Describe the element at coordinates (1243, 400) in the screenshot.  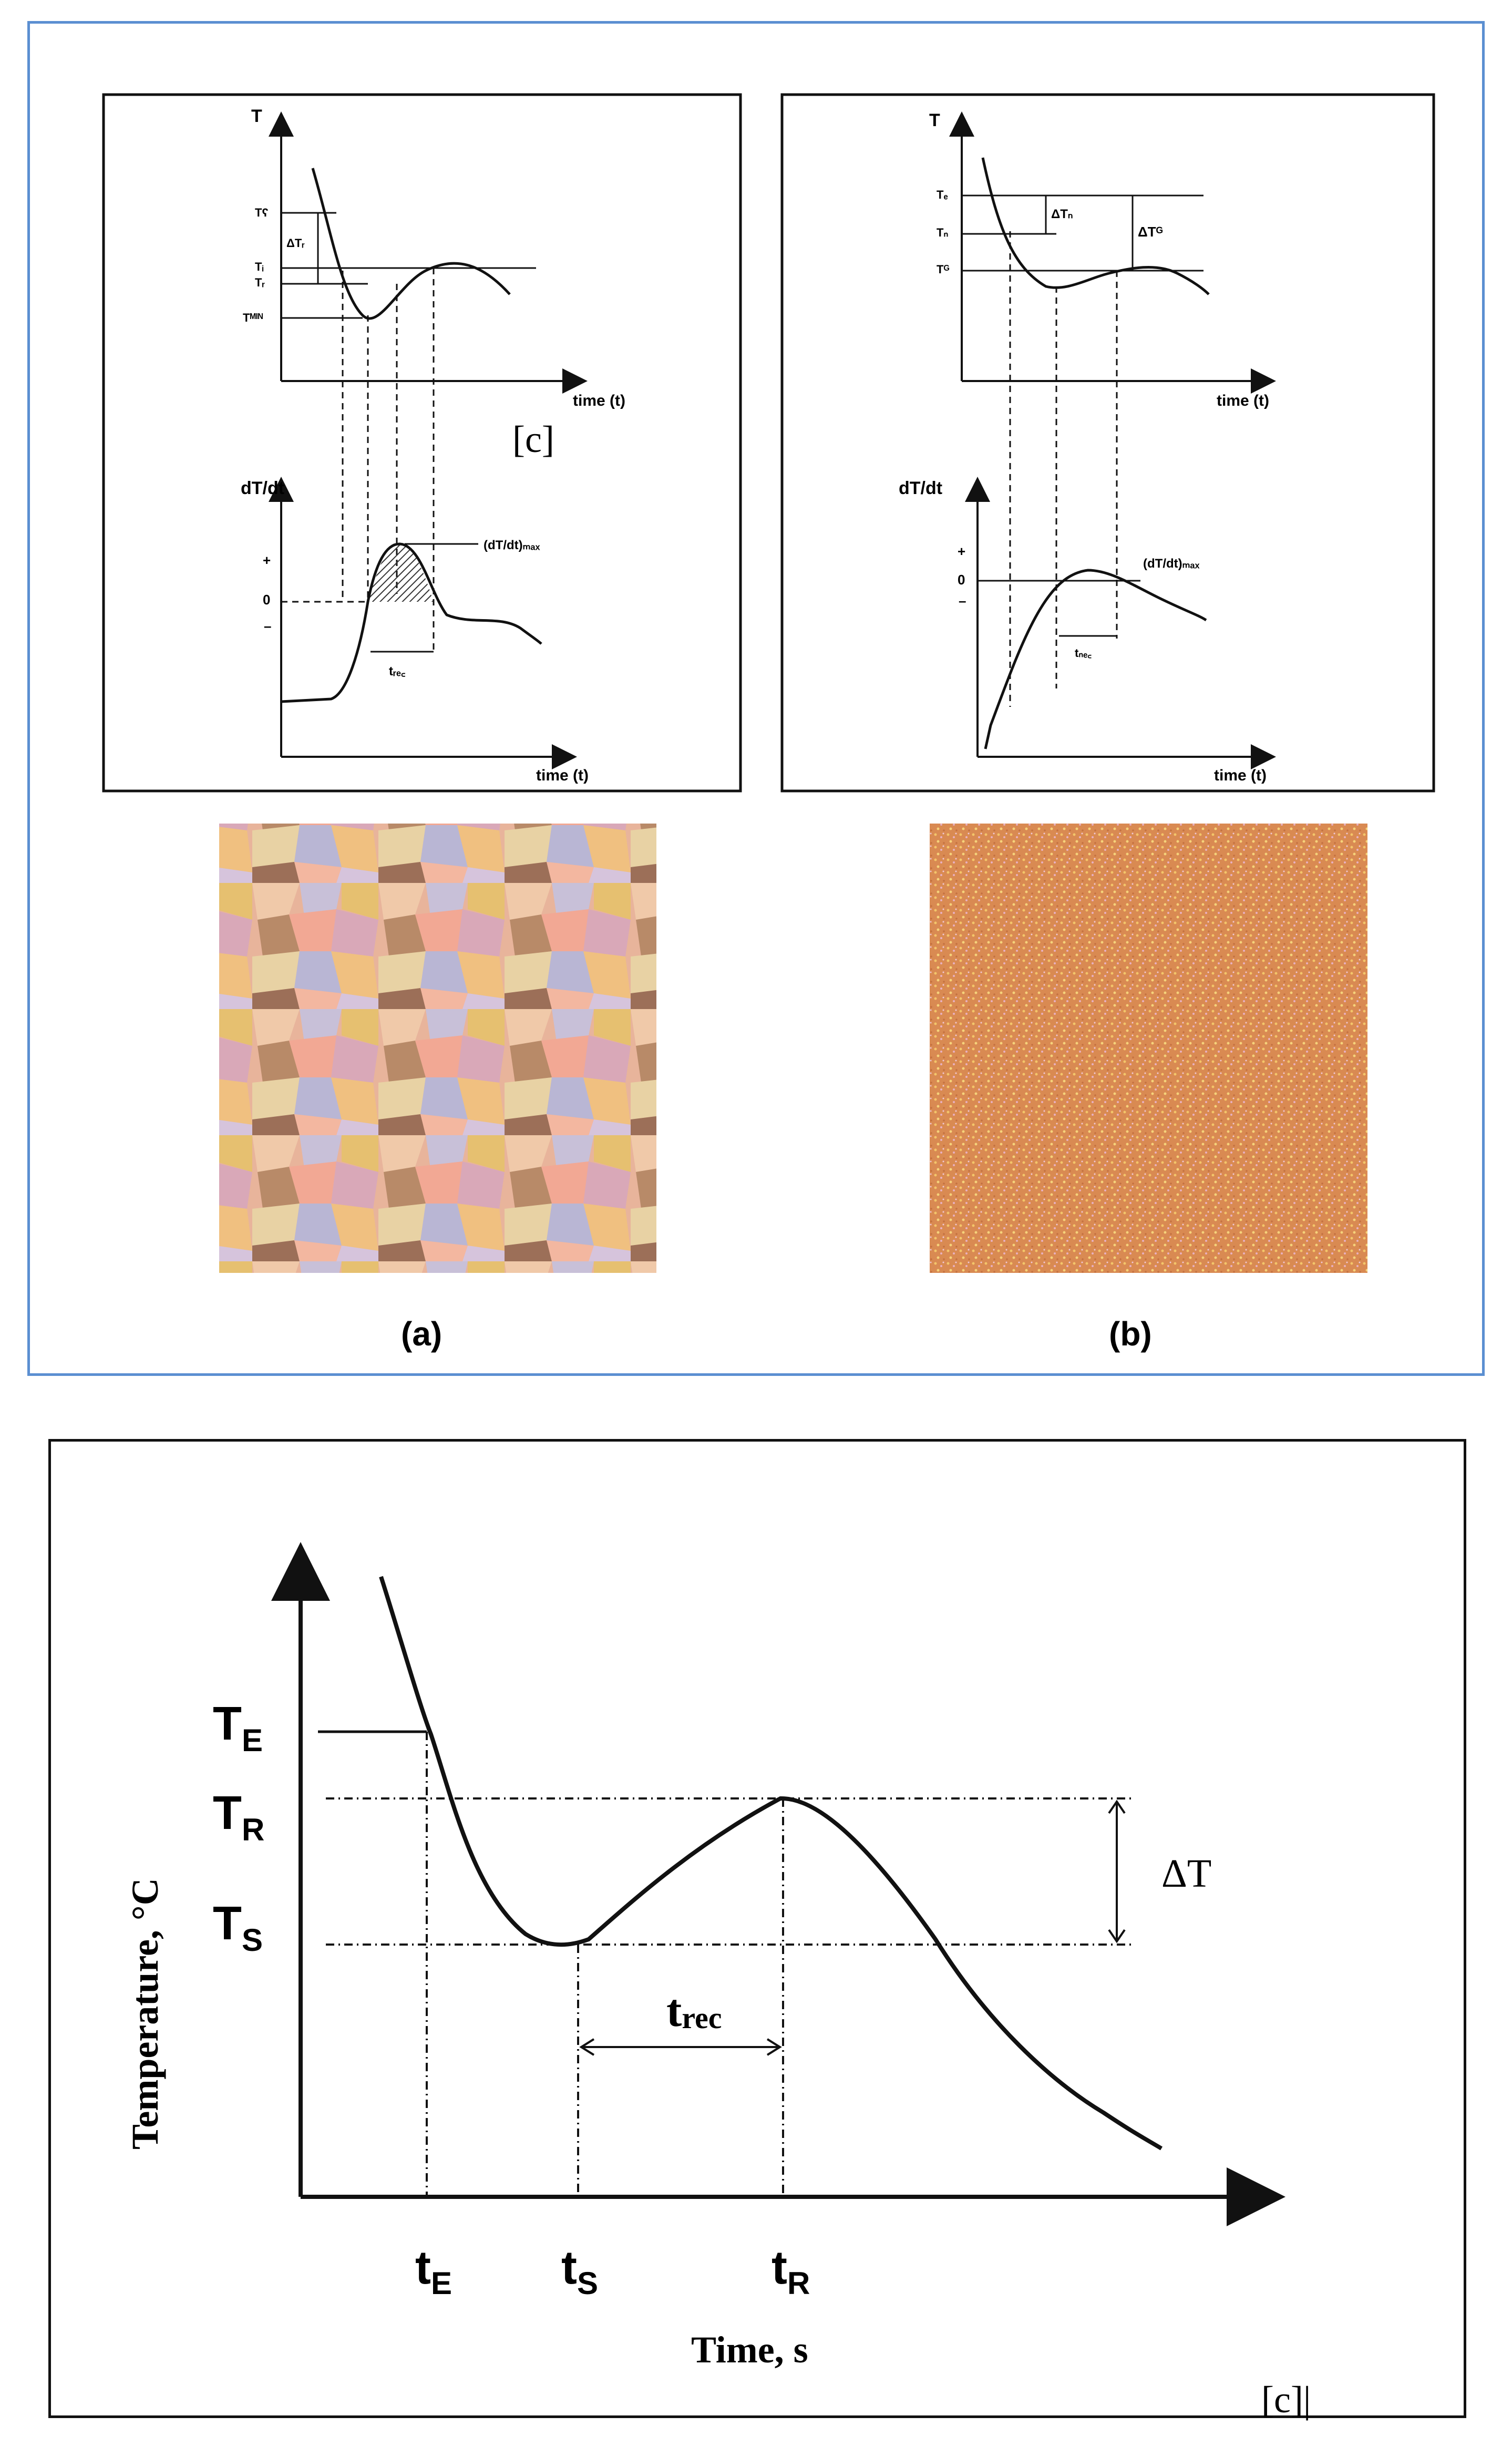
I see `panel-b-upper-x-label: time (t)` at that location.